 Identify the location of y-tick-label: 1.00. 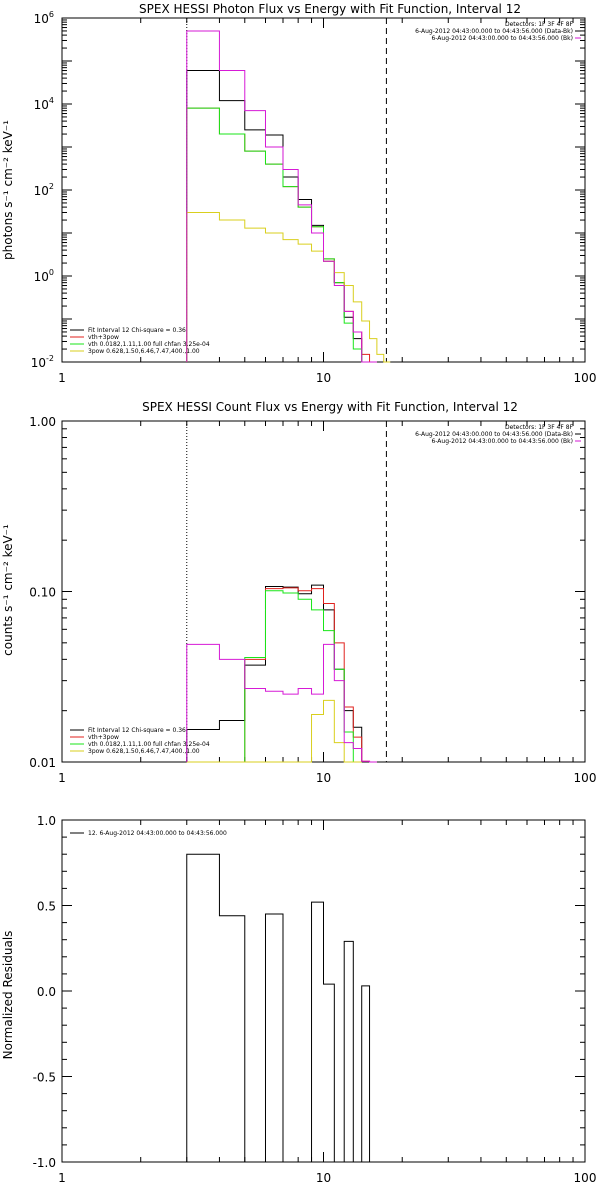
(42, 422).